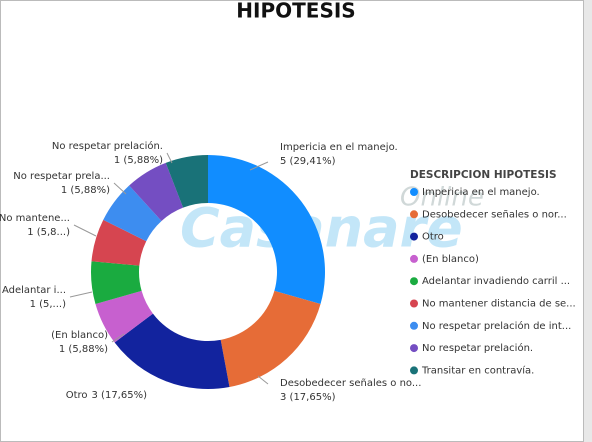 The height and width of the screenshot is (442, 592). I want to click on watermark: Online, so click(442, 198).